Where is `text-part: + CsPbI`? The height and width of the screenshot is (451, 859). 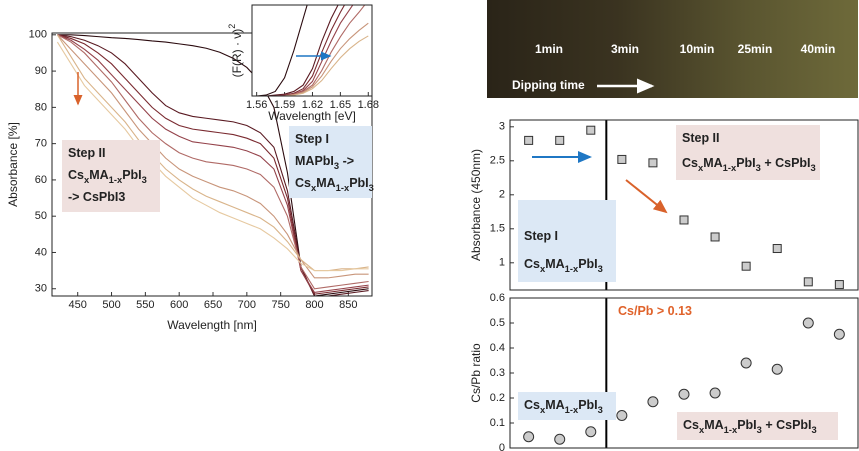 text-part: + CsPbI is located at coordinates (787, 425).